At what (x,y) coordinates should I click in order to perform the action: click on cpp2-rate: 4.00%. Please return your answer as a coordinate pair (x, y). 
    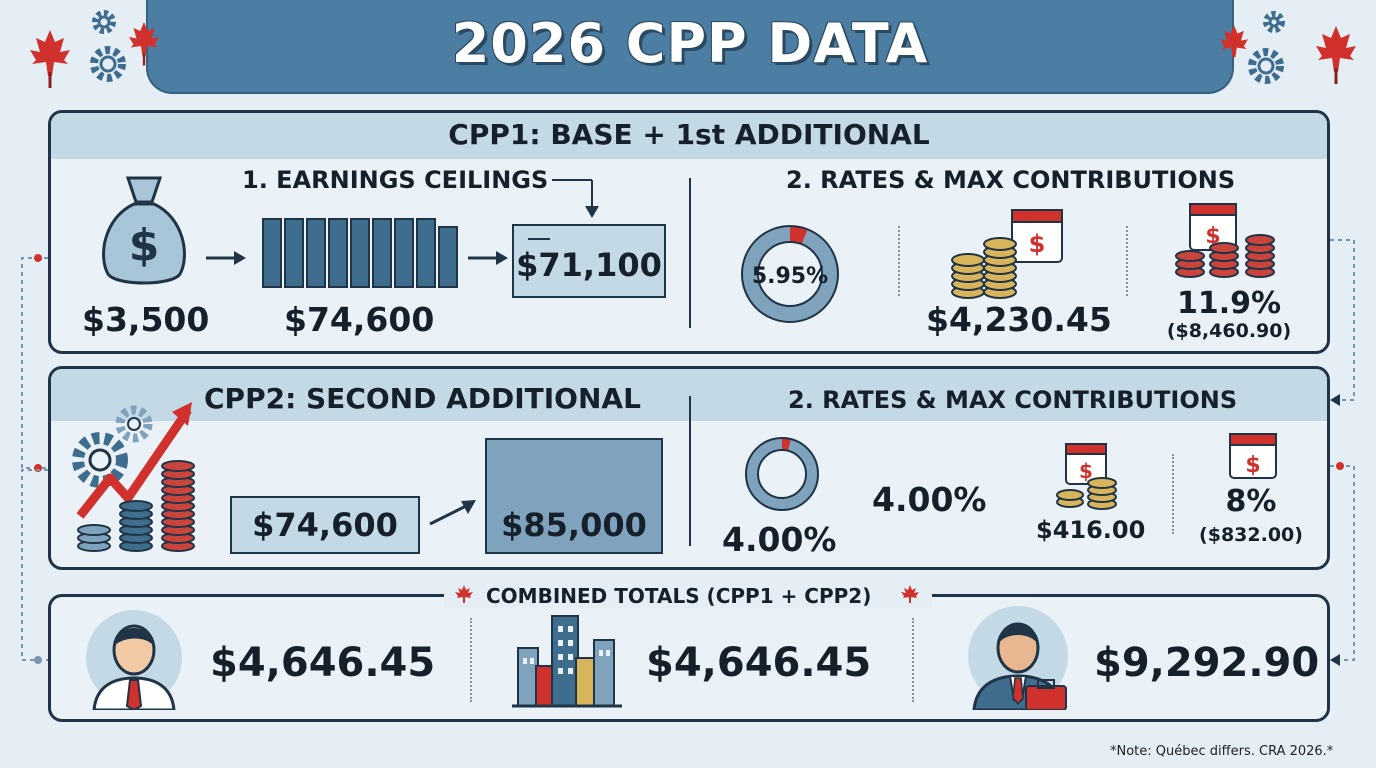
    Looking at the image, I should click on (929, 499).